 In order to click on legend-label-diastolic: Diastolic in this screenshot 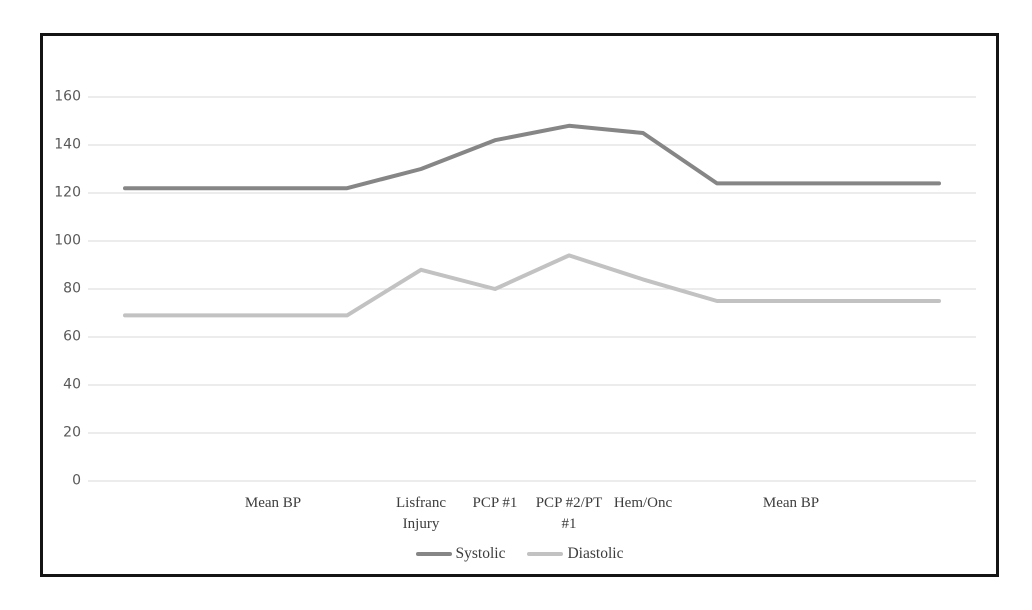, I will do `click(595, 553)`.